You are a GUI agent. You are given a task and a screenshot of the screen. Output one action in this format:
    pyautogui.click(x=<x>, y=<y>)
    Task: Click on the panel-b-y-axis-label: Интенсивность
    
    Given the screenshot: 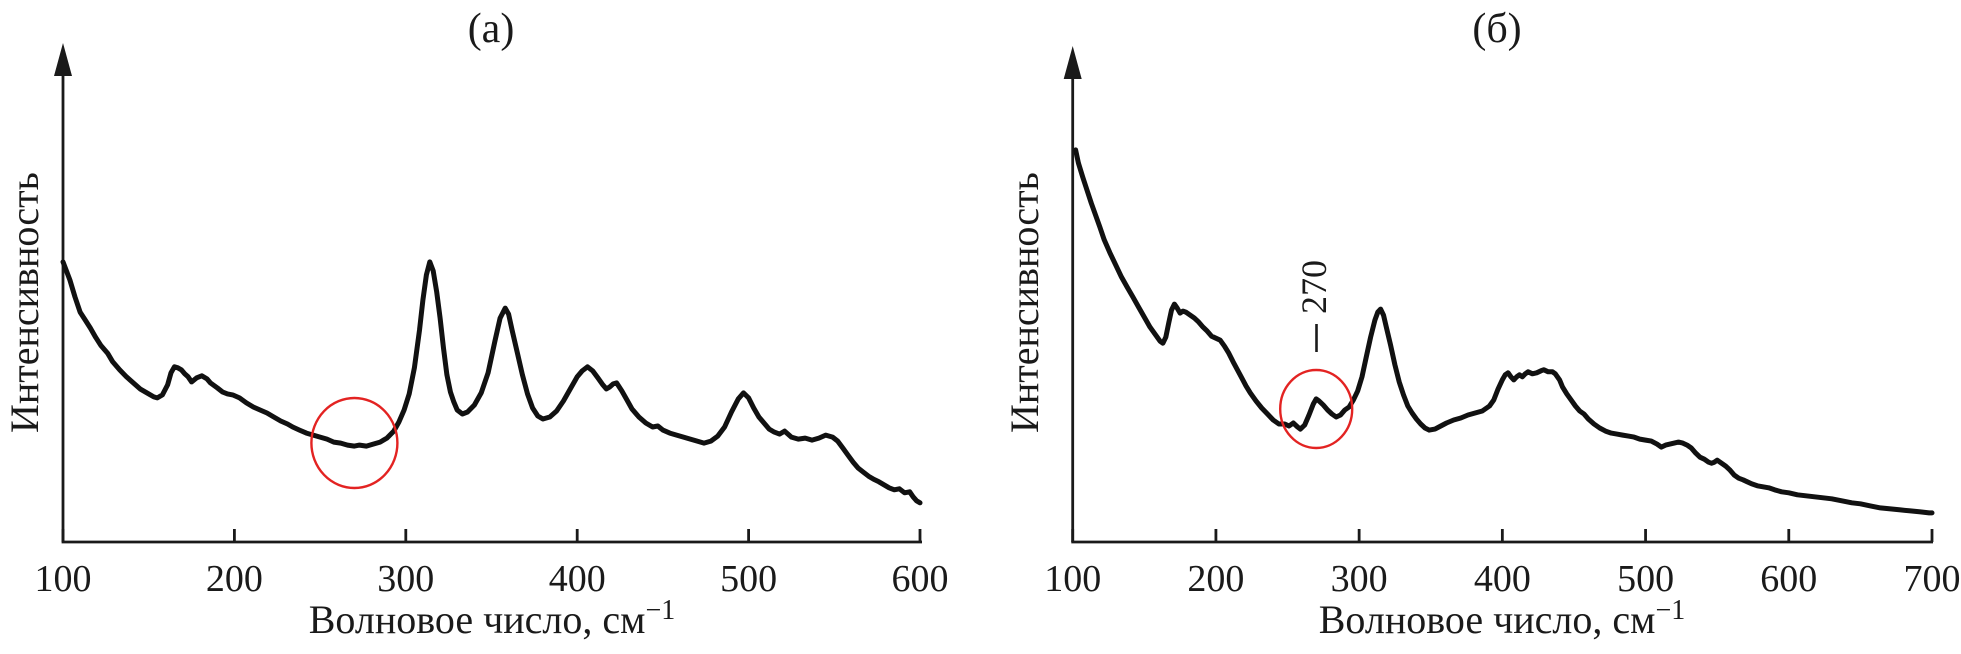 What is the action you would take?
    pyautogui.click(x=1024, y=302)
    